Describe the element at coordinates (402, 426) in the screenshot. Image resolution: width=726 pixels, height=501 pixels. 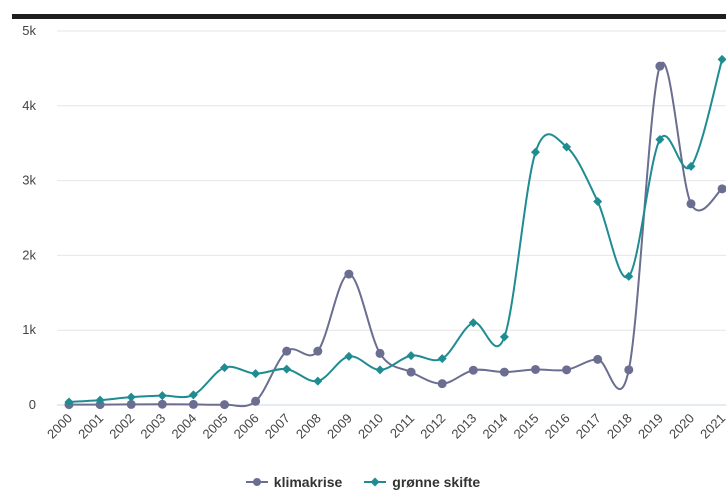
I see `x-tick-label: 2011` at that location.